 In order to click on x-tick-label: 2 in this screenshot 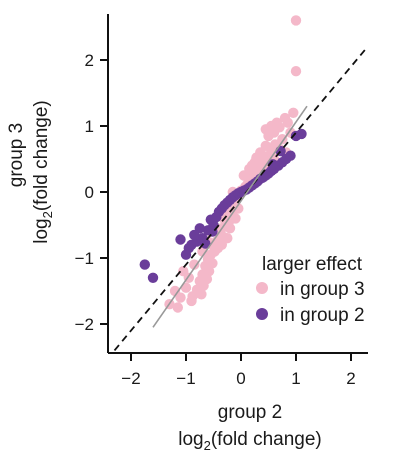, I will do `click(350, 378)`.